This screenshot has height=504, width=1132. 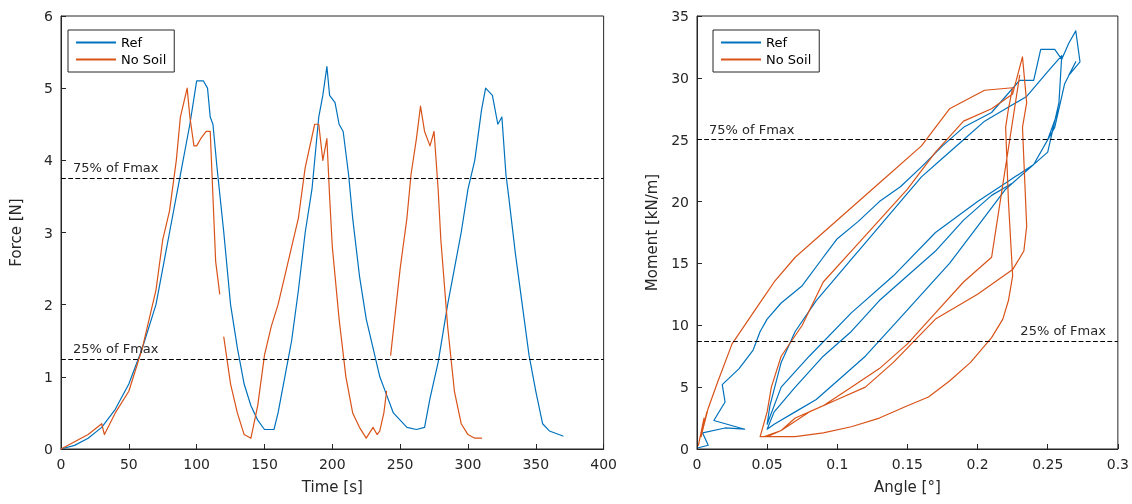 I want to click on y-tick-label: 30, so click(x=680, y=77).